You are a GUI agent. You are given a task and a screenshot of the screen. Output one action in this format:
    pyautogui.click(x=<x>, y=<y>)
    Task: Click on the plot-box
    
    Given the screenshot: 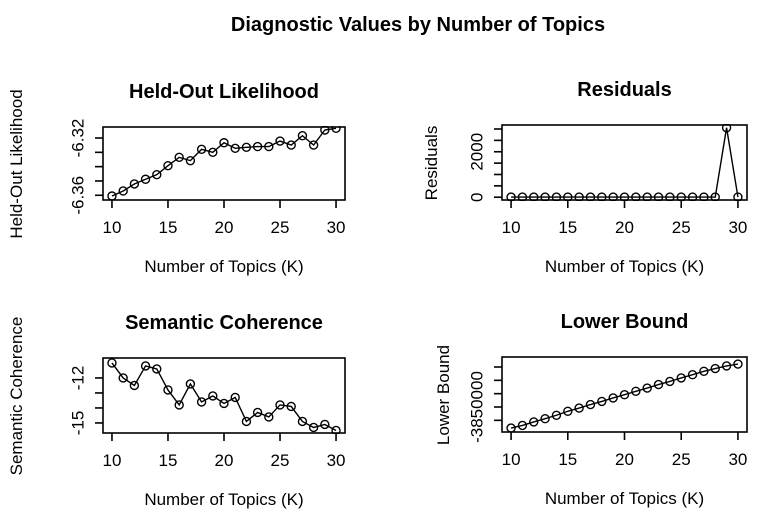 What is the action you would take?
    pyautogui.click(x=224, y=163)
    